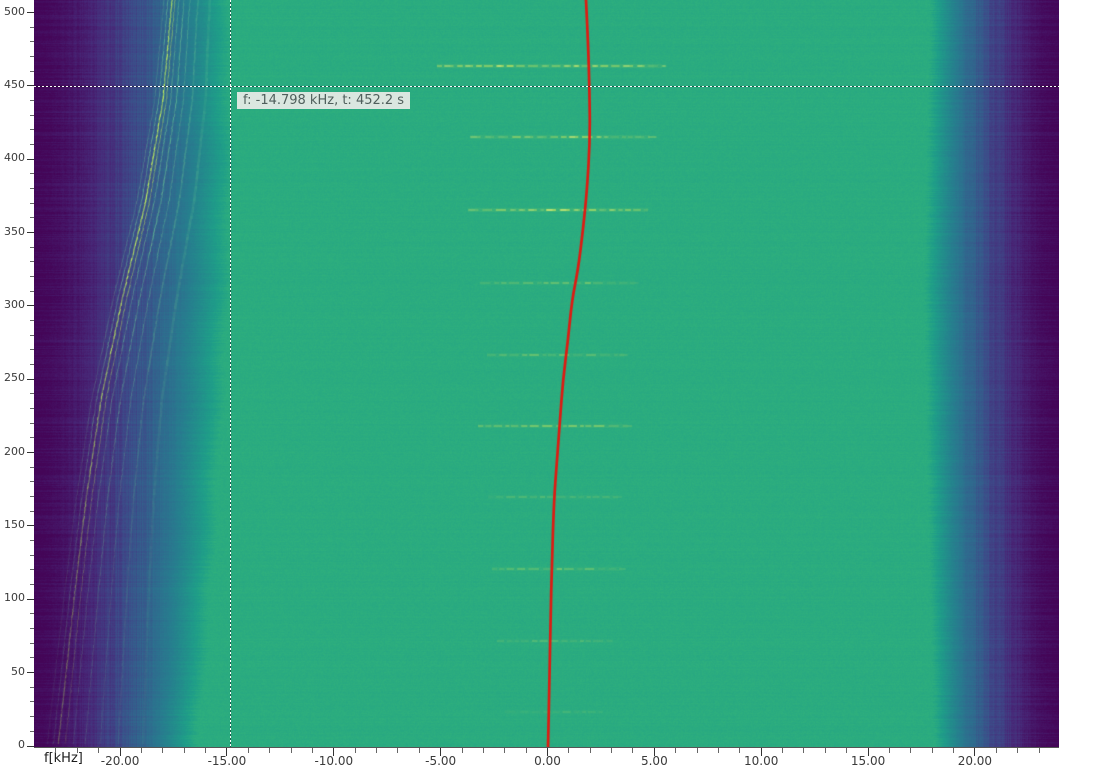 The height and width of the screenshot is (769, 1099). I want to click on time-axis: 0 50 100 150 200 250 300 350 400 450 500, so click(17, 375).